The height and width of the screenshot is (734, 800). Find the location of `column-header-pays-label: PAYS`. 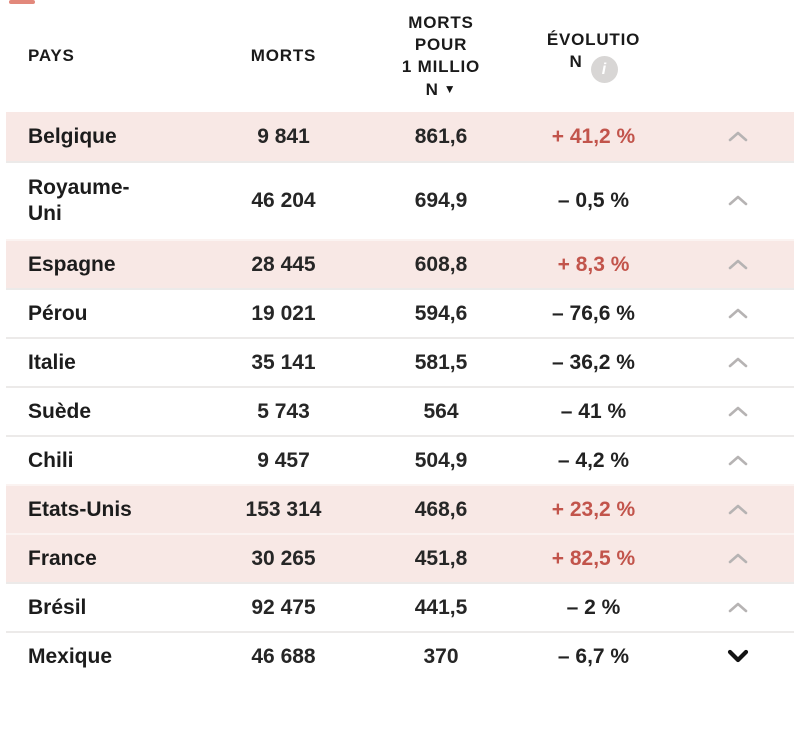

column-header-pays-label: PAYS is located at coordinates (51, 55).